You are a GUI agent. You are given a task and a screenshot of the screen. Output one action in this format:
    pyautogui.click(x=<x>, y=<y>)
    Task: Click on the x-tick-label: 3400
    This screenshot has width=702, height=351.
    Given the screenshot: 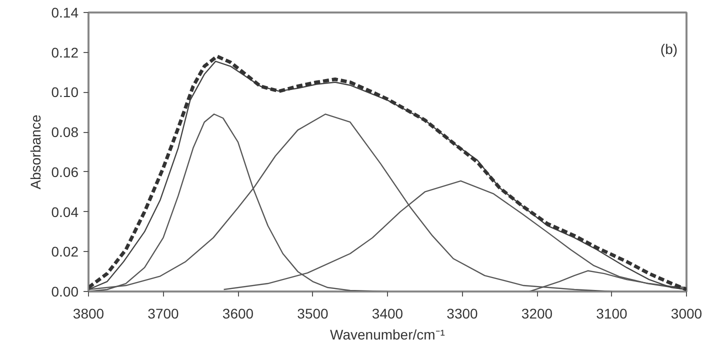 What is the action you would take?
    pyautogui.click(x=388, y=314)
    